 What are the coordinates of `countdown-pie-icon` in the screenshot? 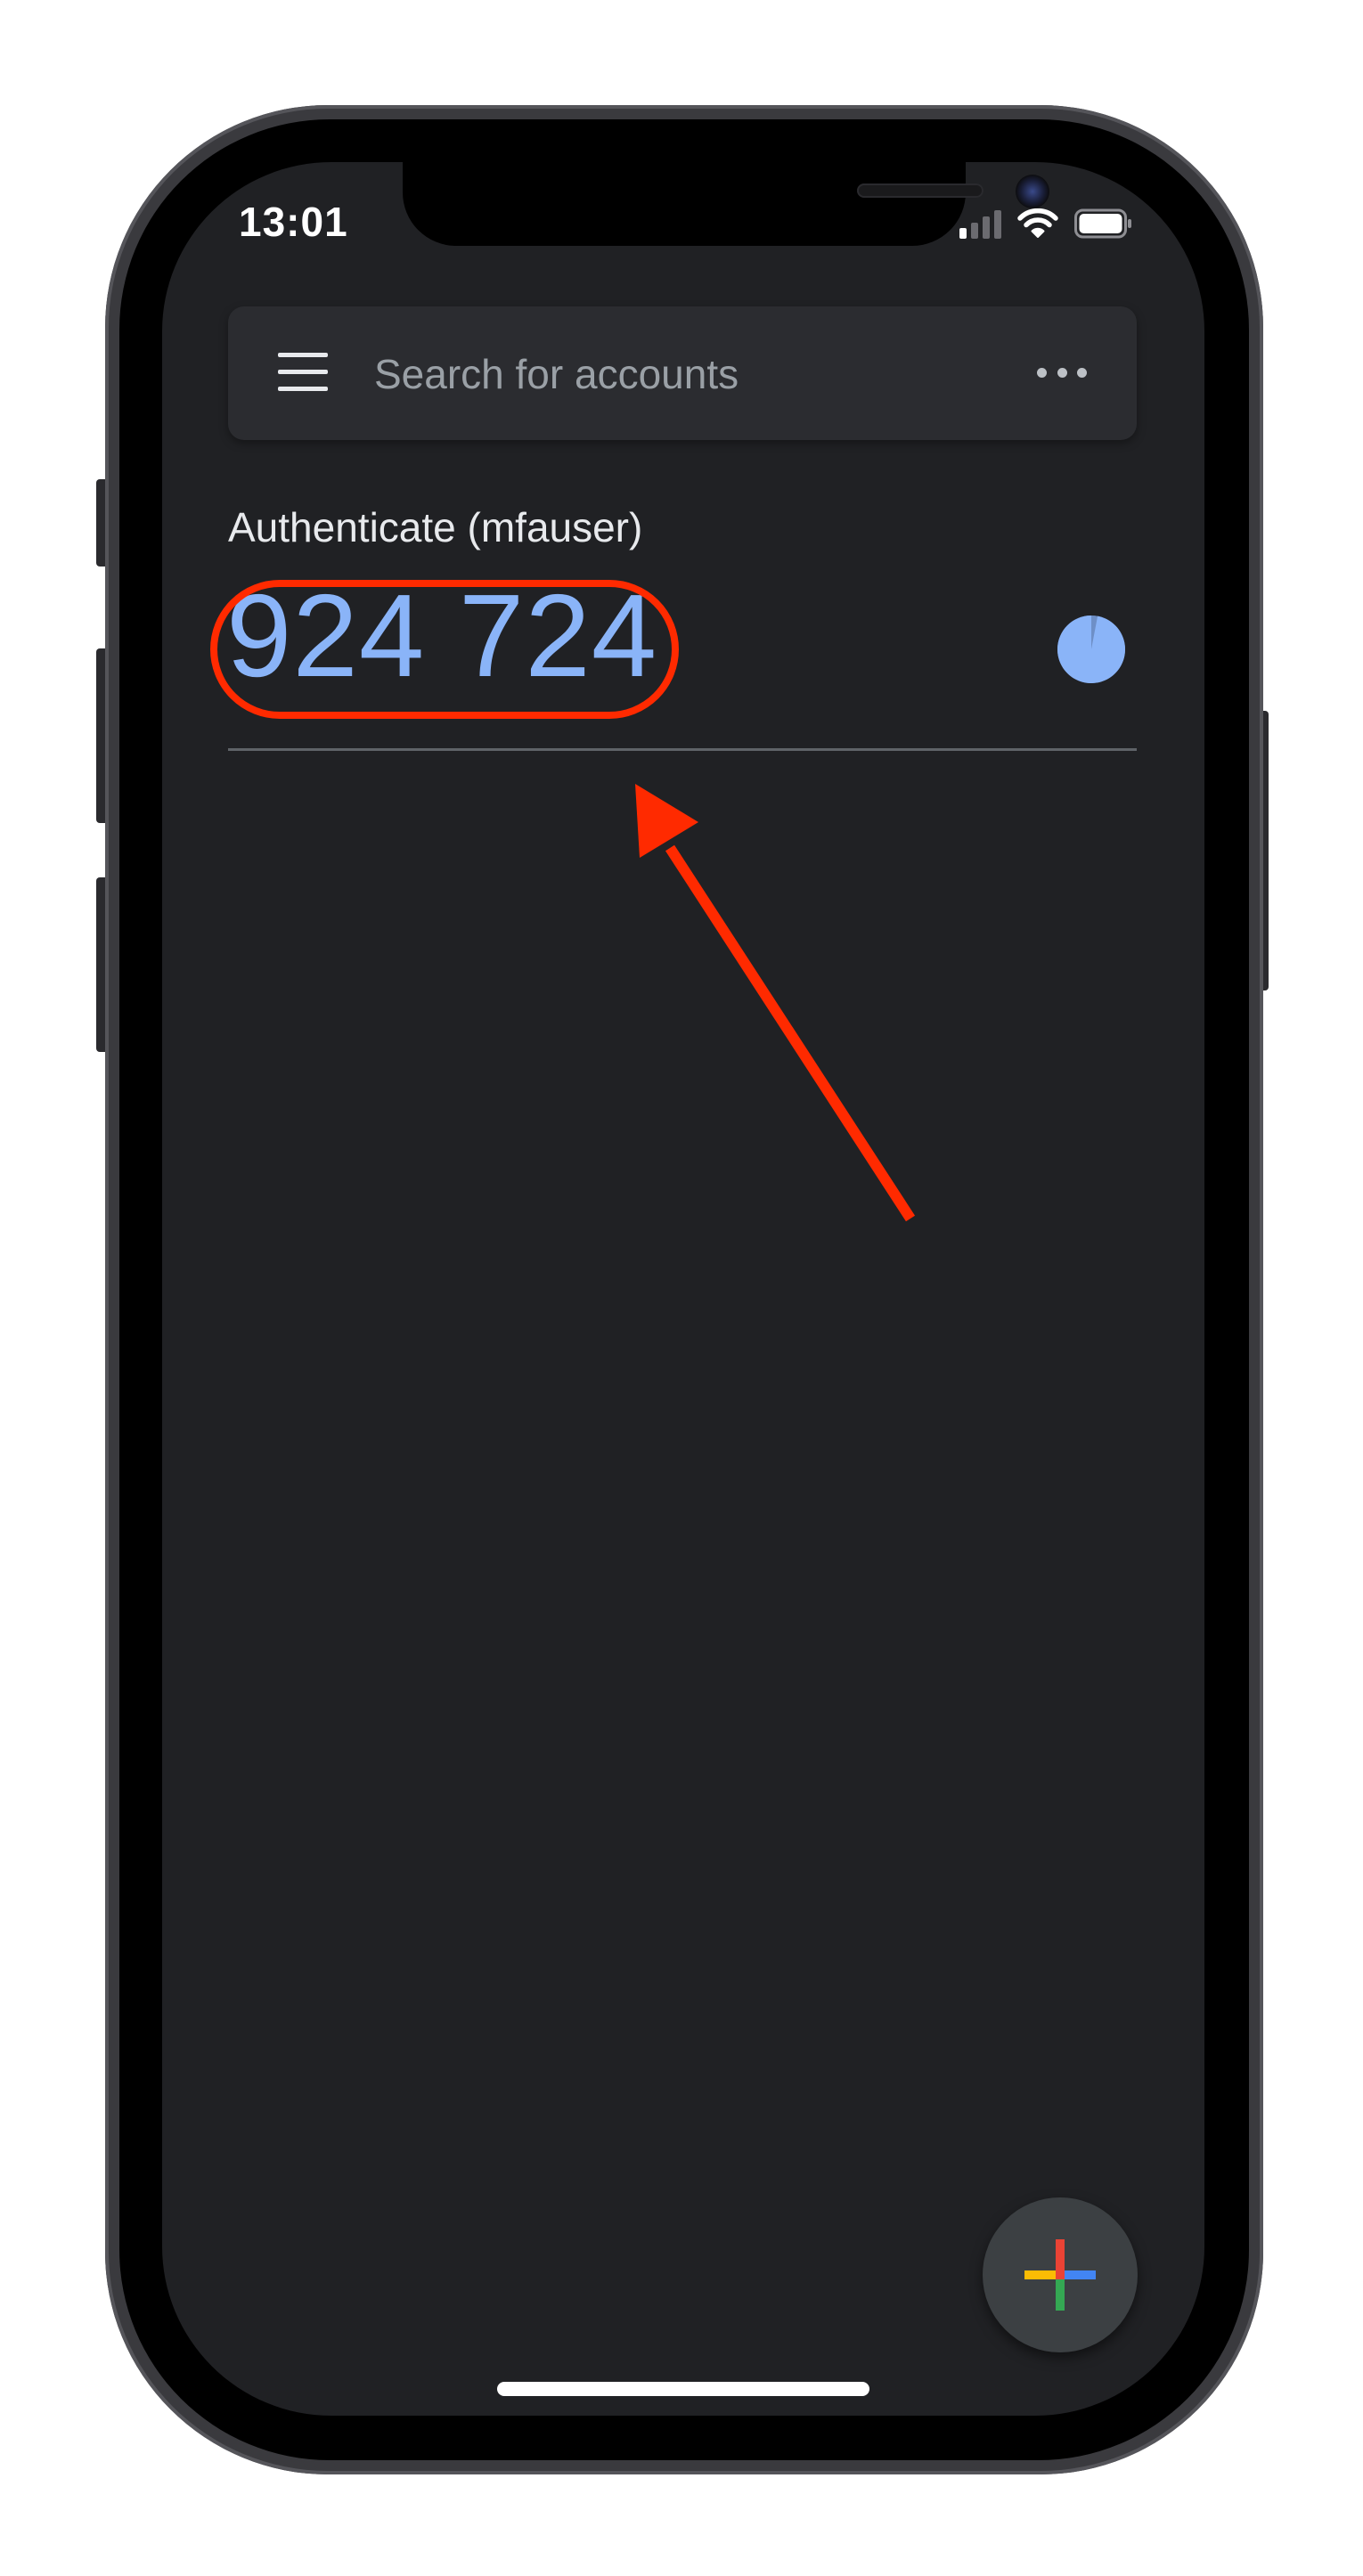 It's located at (1091, 649).